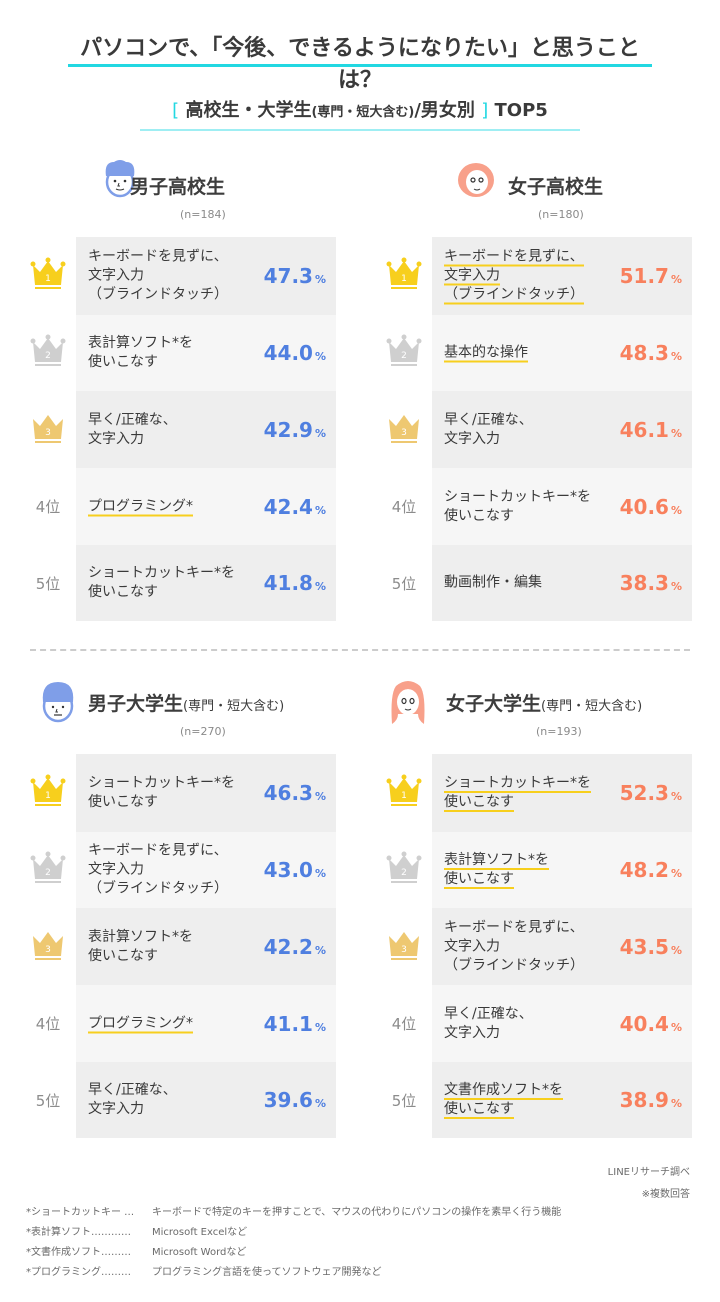 The image size is (720, 1302). What do you see at coordinates (494, 704) in the screenshot?
I see `group-name: 女子大学生` at bounding box center [494, 704].